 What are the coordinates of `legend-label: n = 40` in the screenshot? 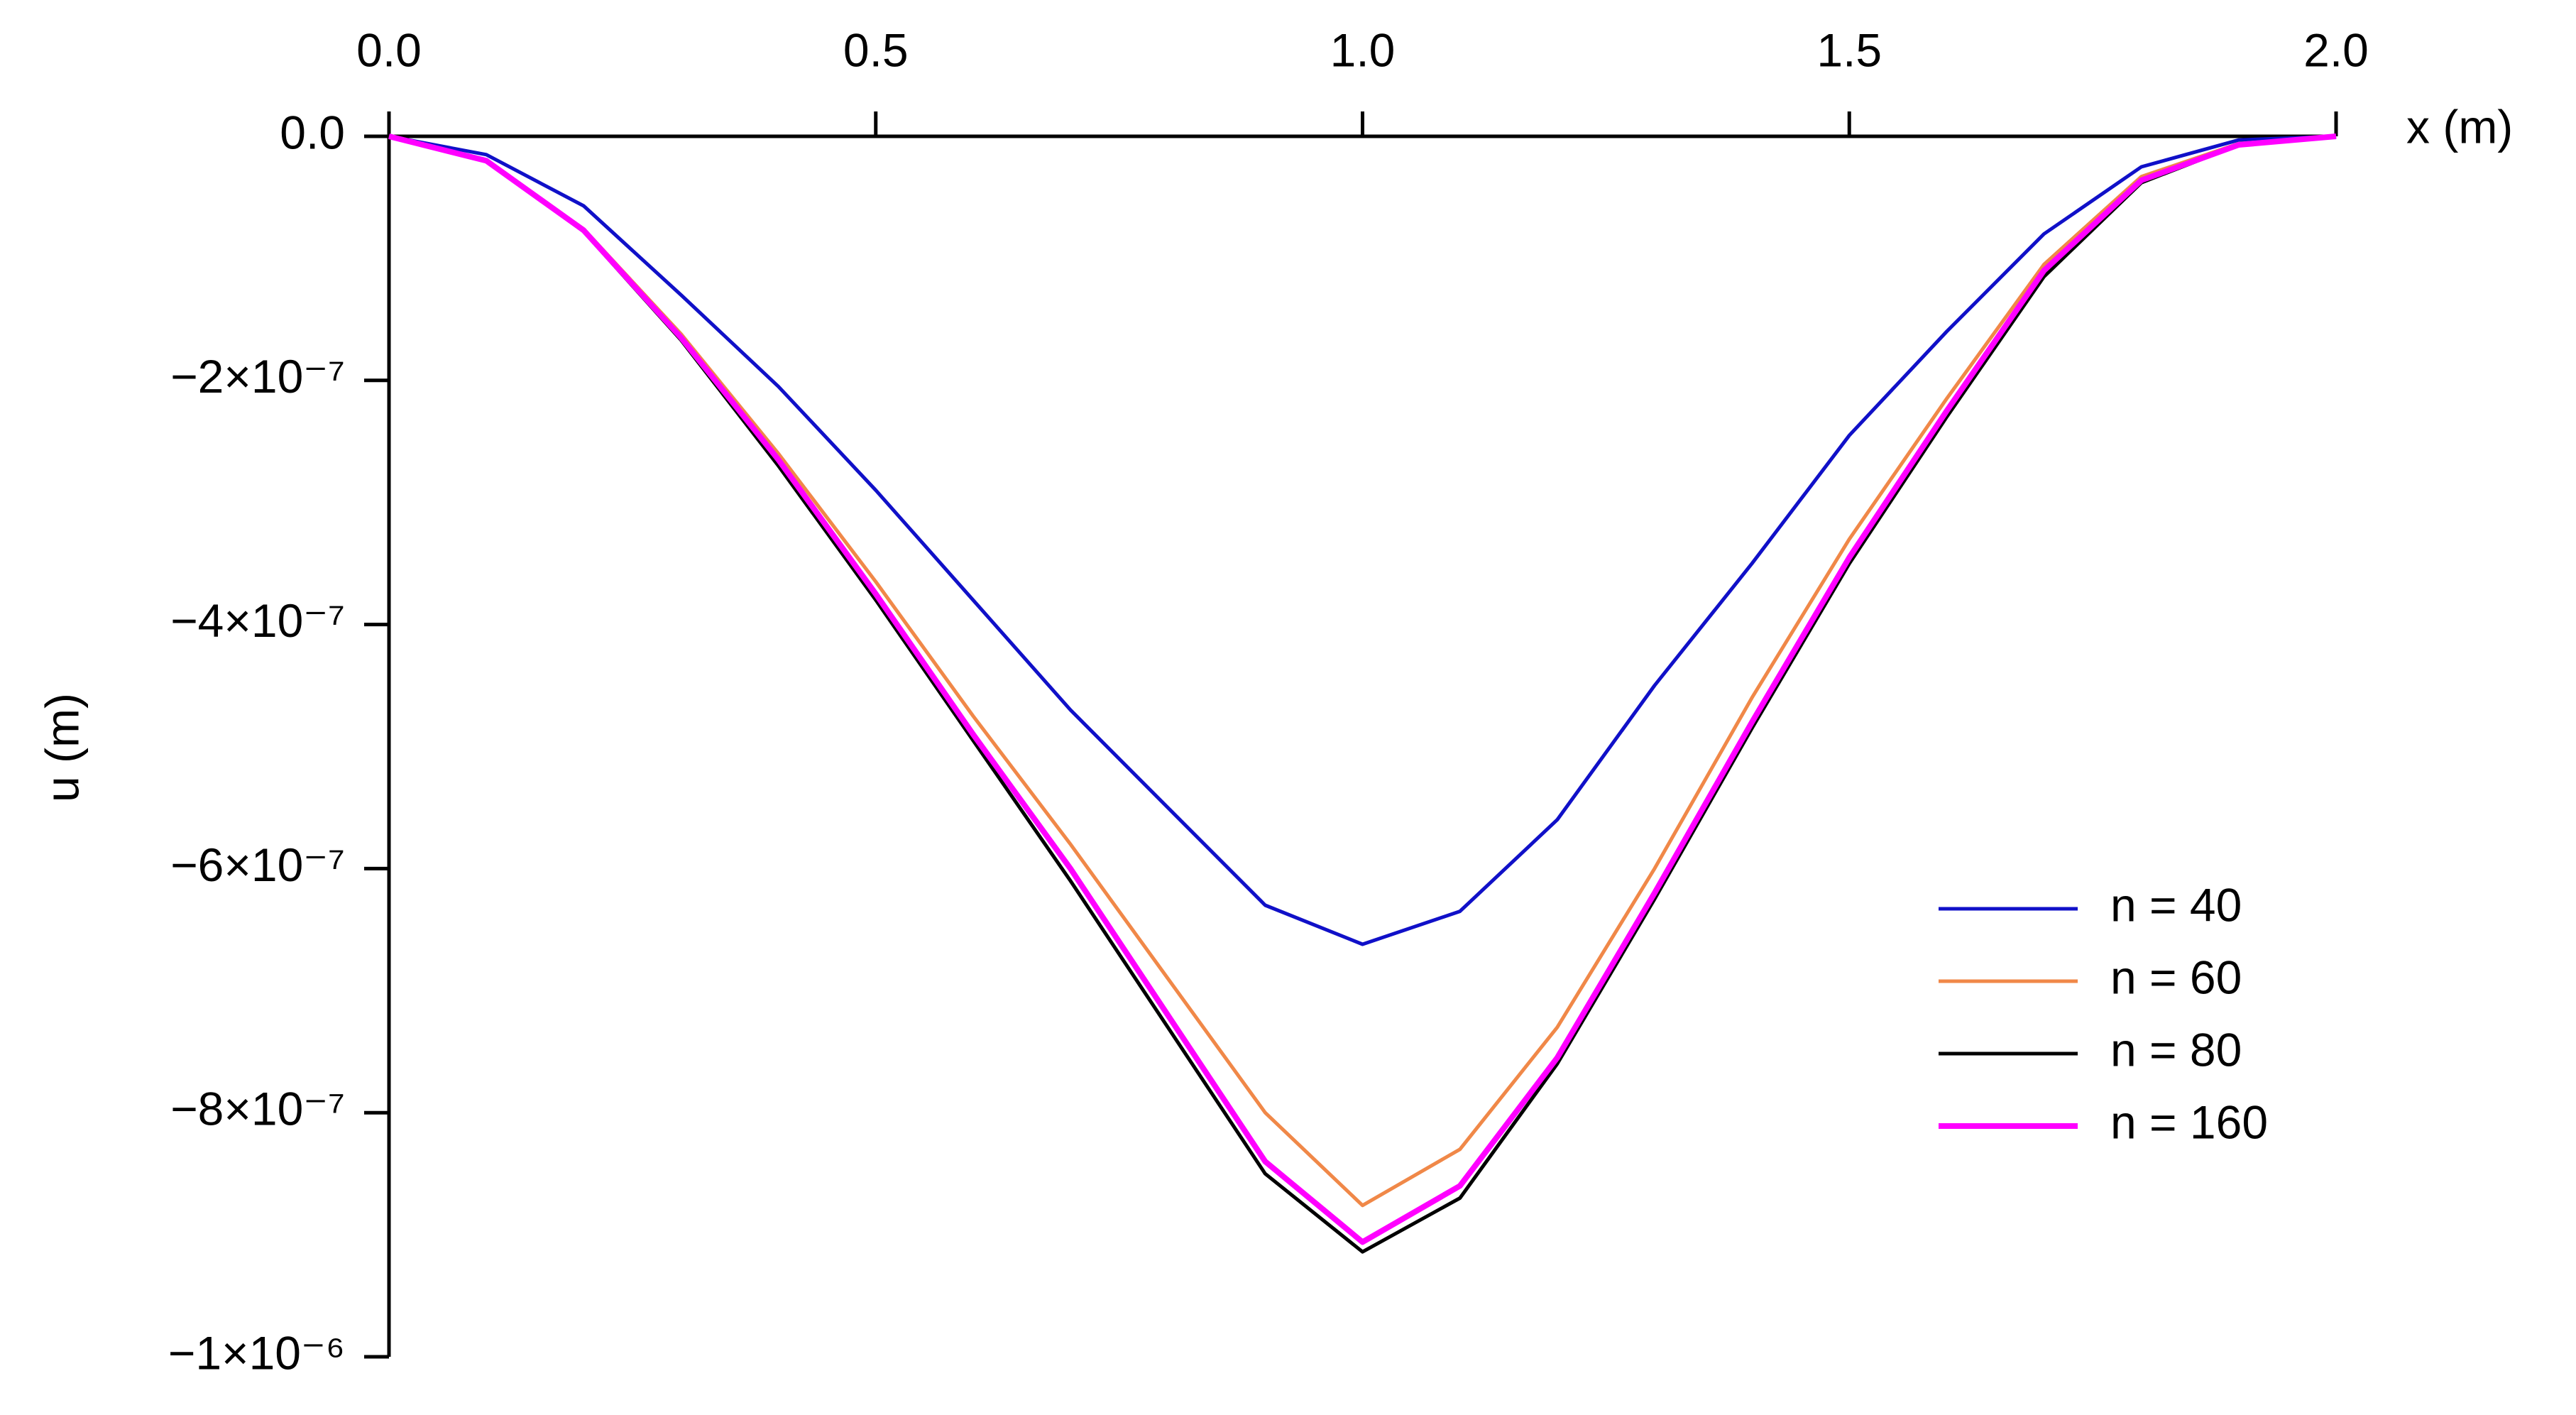 It's located at (2176, 904).